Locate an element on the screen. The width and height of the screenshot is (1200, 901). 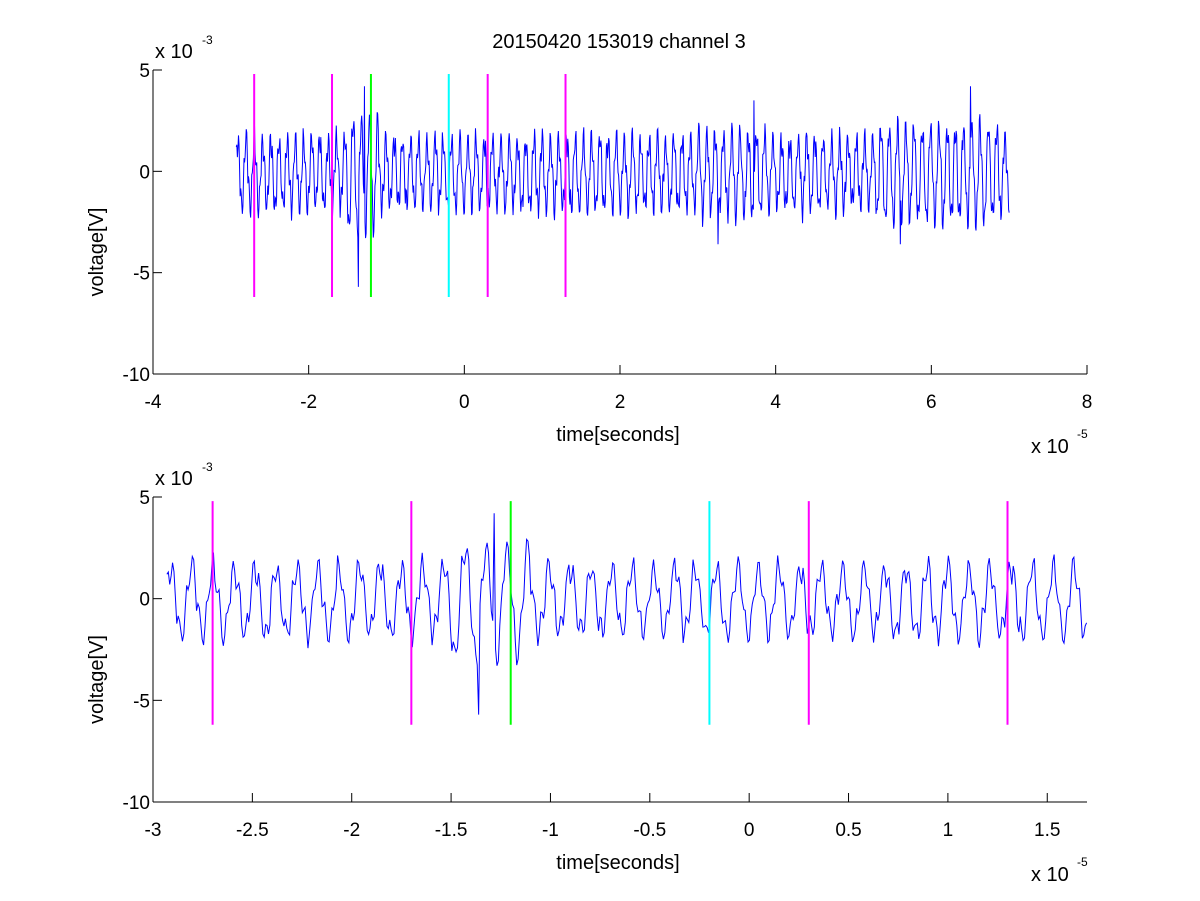
x-tick-label: 0.5 is located at coordinates (848, 830).